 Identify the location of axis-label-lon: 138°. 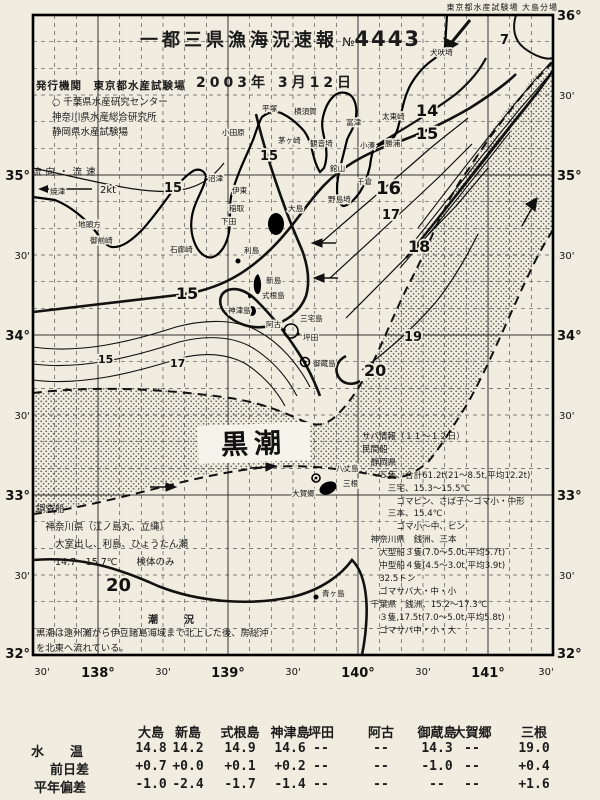
(98, 673).